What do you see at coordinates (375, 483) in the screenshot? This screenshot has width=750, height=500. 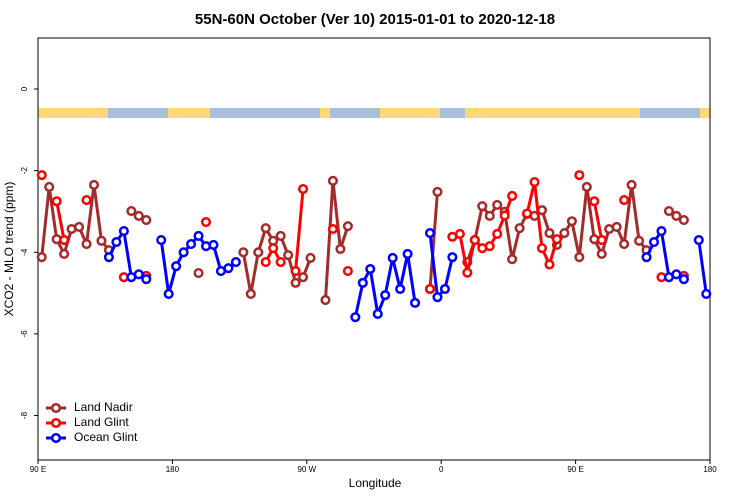 I see `x-axis-label: Longitude` at bounding box center [375, 483].